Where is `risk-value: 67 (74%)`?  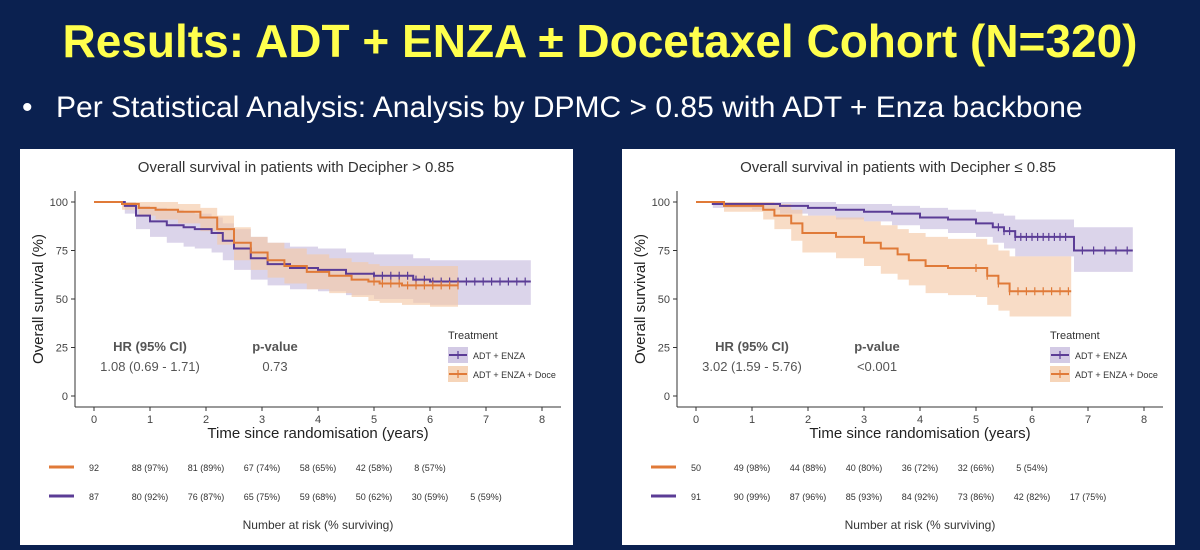 risk-value: 67 (74%) is located at coordinates (262, 468).